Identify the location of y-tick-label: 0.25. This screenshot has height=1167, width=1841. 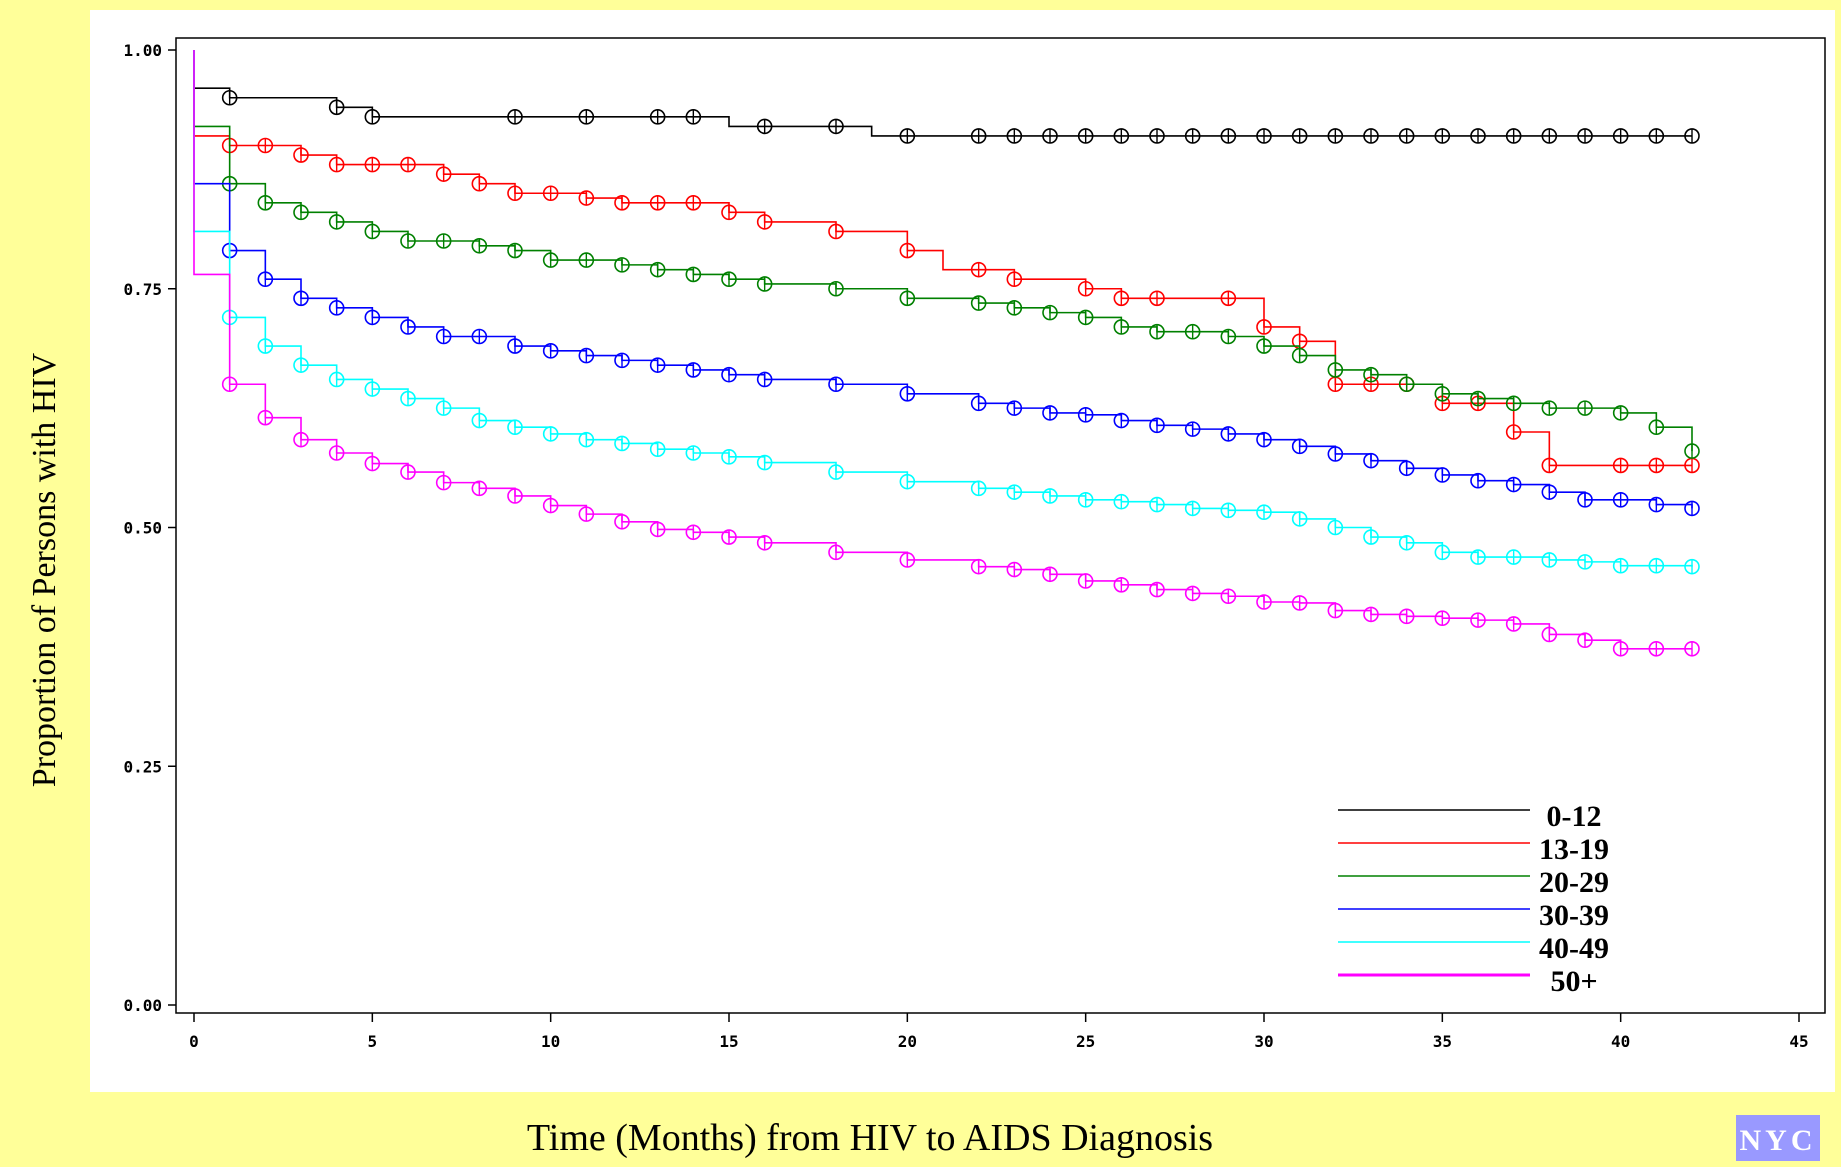
(142, 766).